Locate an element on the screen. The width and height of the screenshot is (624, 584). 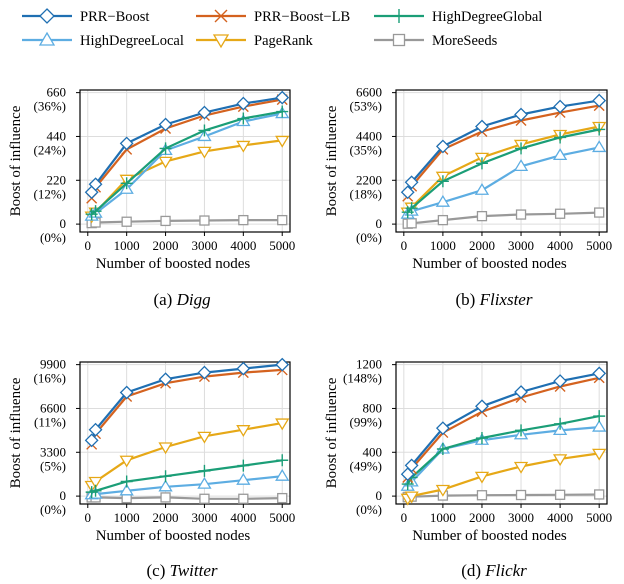
legend-marker-triangle-down is located at coordinates (221, 41).